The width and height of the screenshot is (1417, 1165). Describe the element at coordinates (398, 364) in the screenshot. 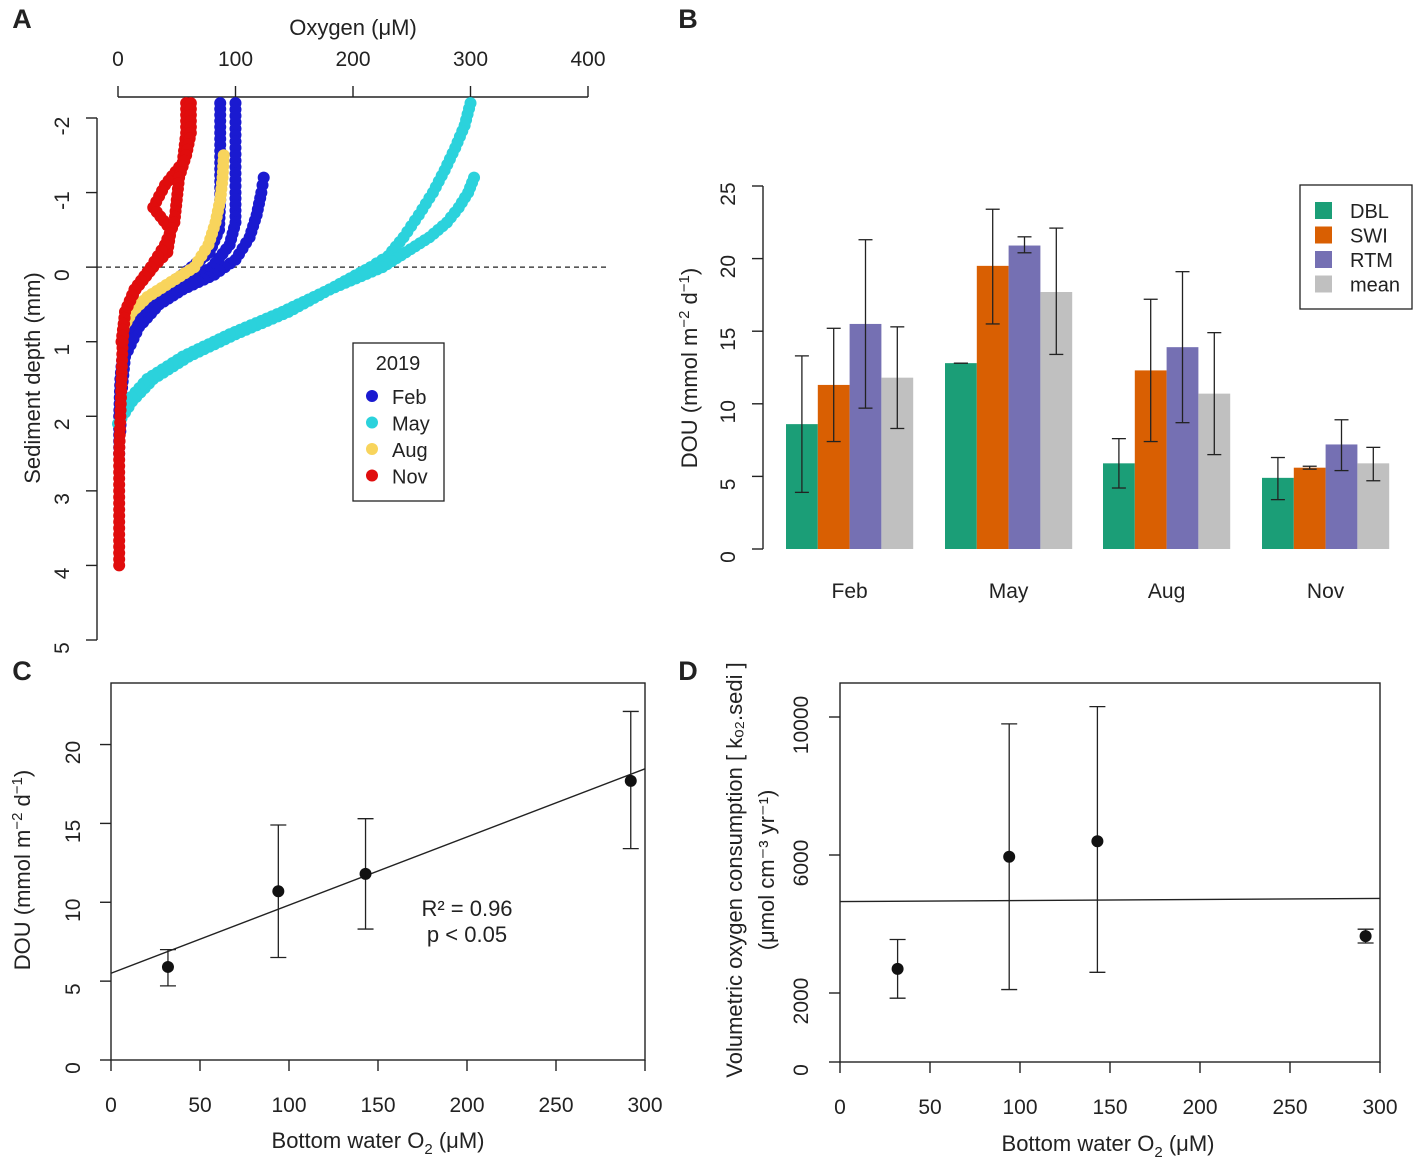

I see `legend-title: 2019` at that location.